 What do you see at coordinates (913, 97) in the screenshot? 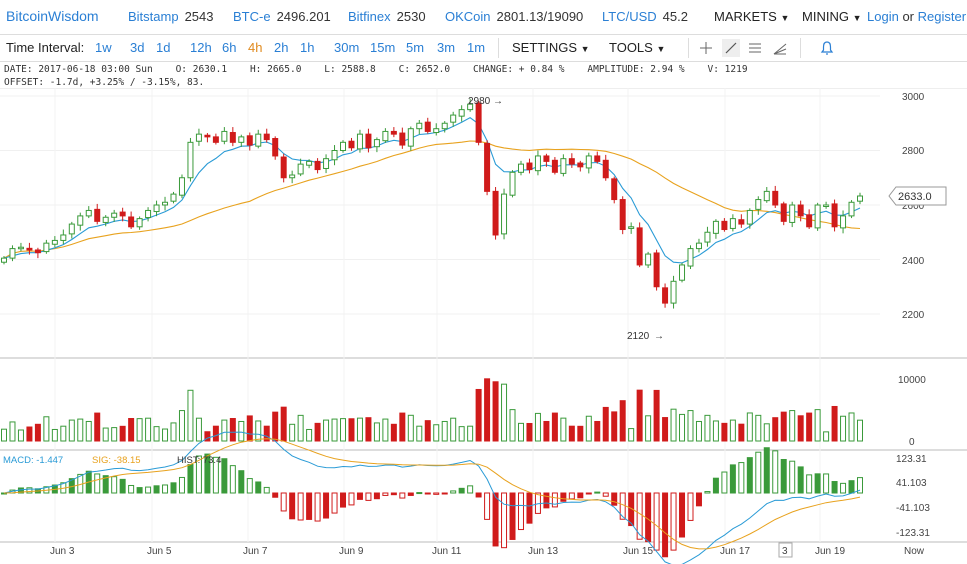
I see `price-tick: 3000` at bounding box center [913, 97].